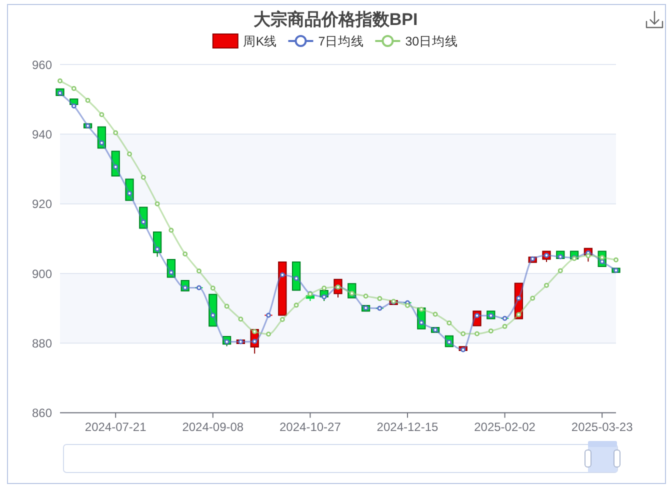 This screenshot has width=671, height=488. I want to click on x-tick-label: 2025-03-23, so click(602, 427).